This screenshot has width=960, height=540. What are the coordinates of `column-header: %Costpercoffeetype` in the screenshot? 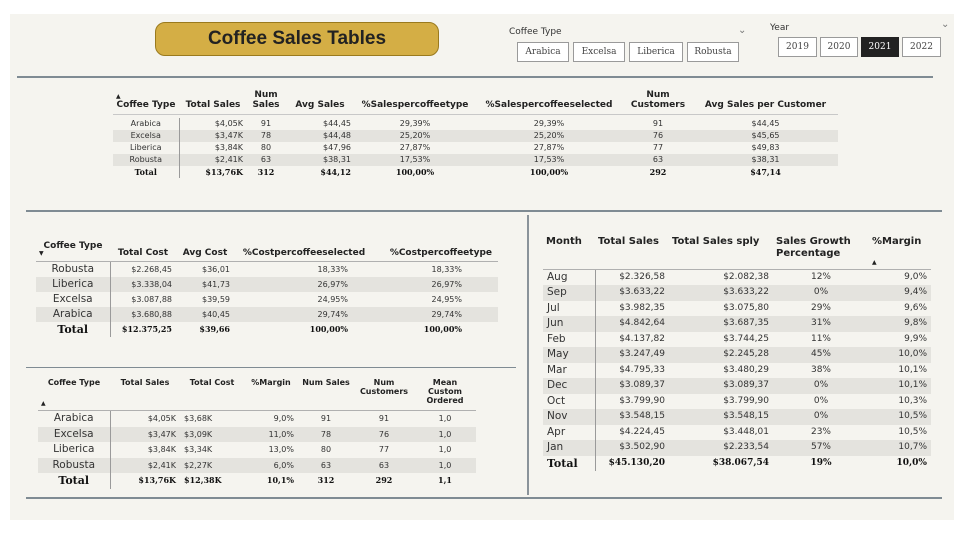 It's located at (436, 252).